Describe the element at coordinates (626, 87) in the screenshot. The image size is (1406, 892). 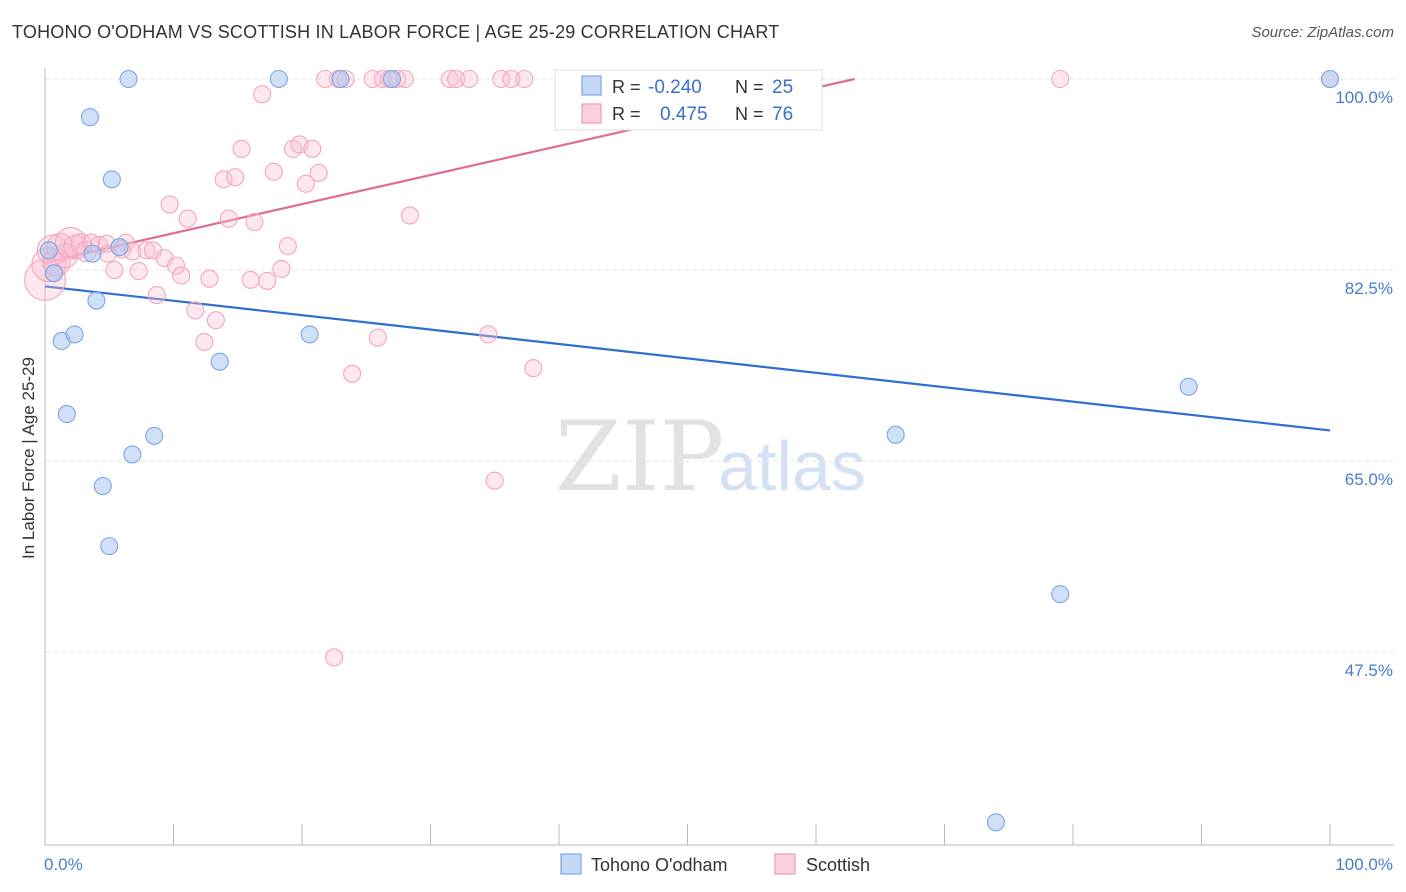
I see `legend-r-label-tohono: R =` at that location.